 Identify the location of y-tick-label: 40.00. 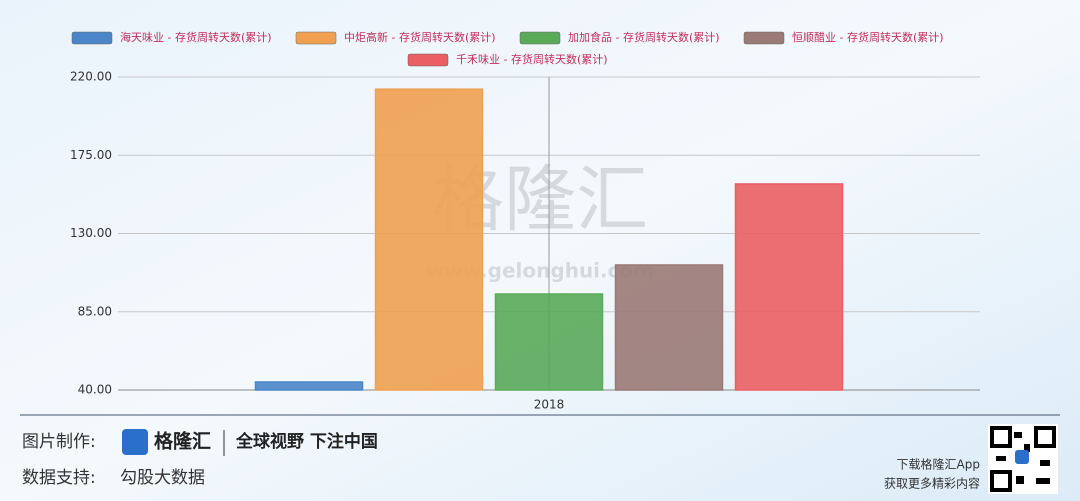
(95, 390).